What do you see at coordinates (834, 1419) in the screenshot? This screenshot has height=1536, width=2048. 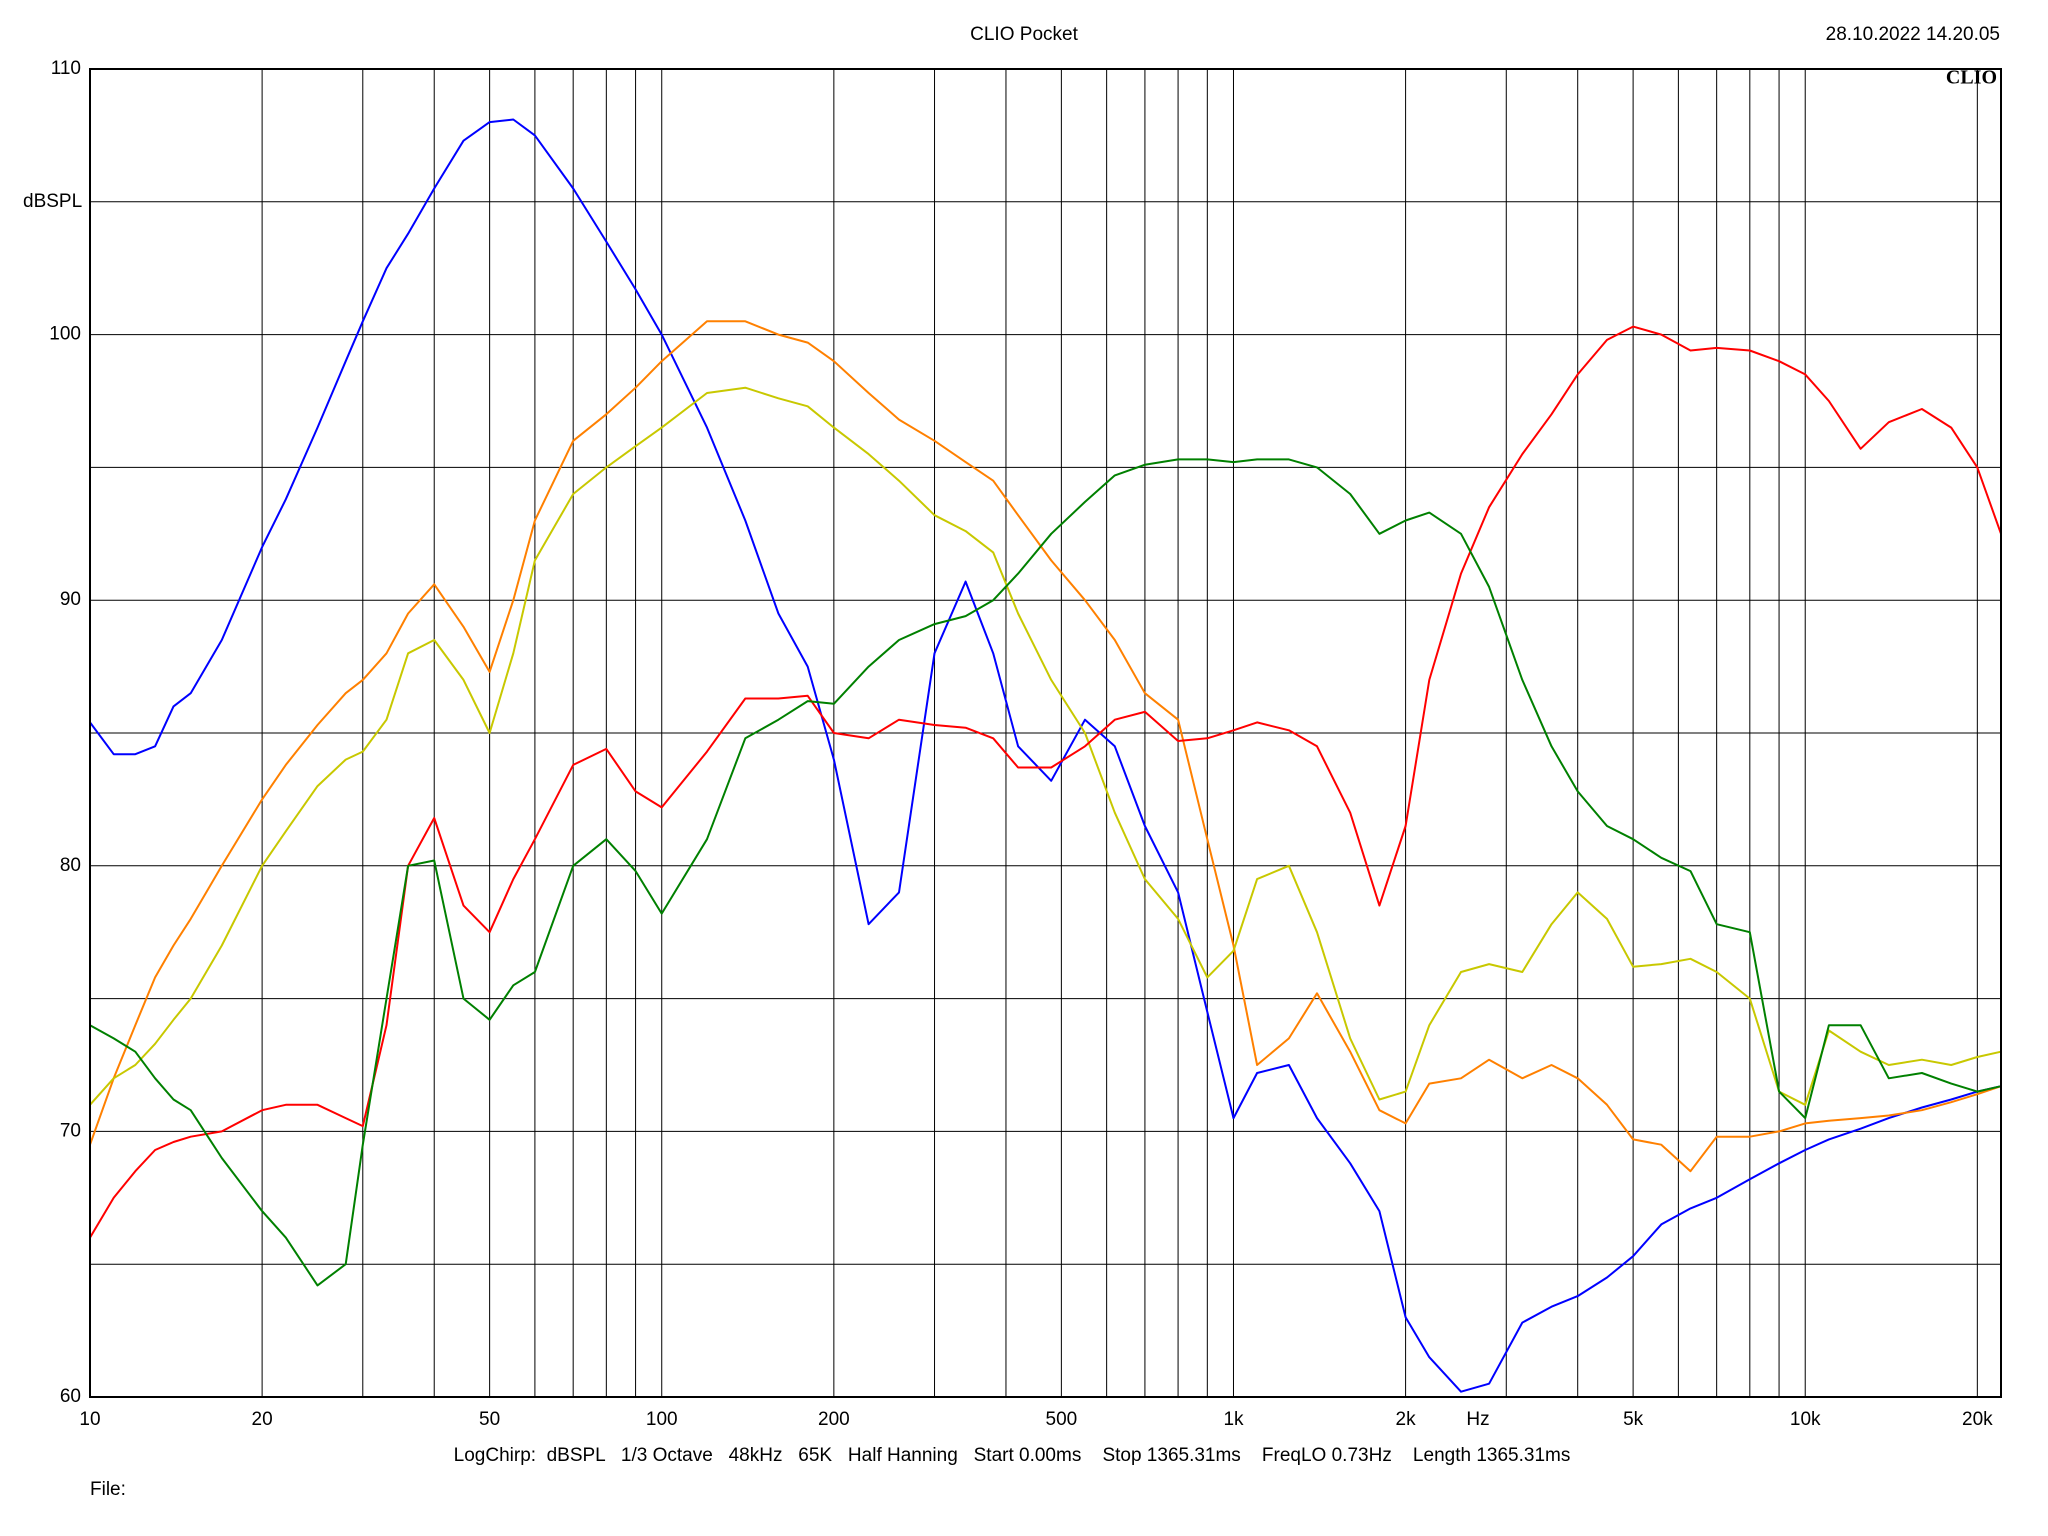 I see `x-tick-label: 200` at bounding box center [834, 1419].